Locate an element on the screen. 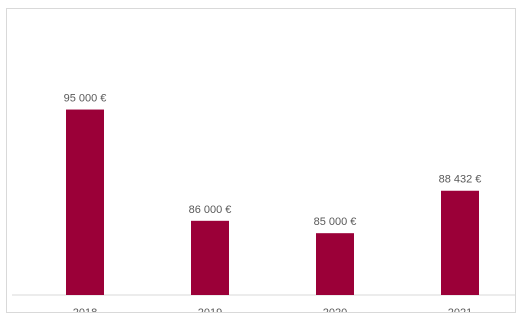 Image resolution: width=529 pixels, height=322 pixels. x-tick-label-2020: 2020 is located at coordinates (335, 309).